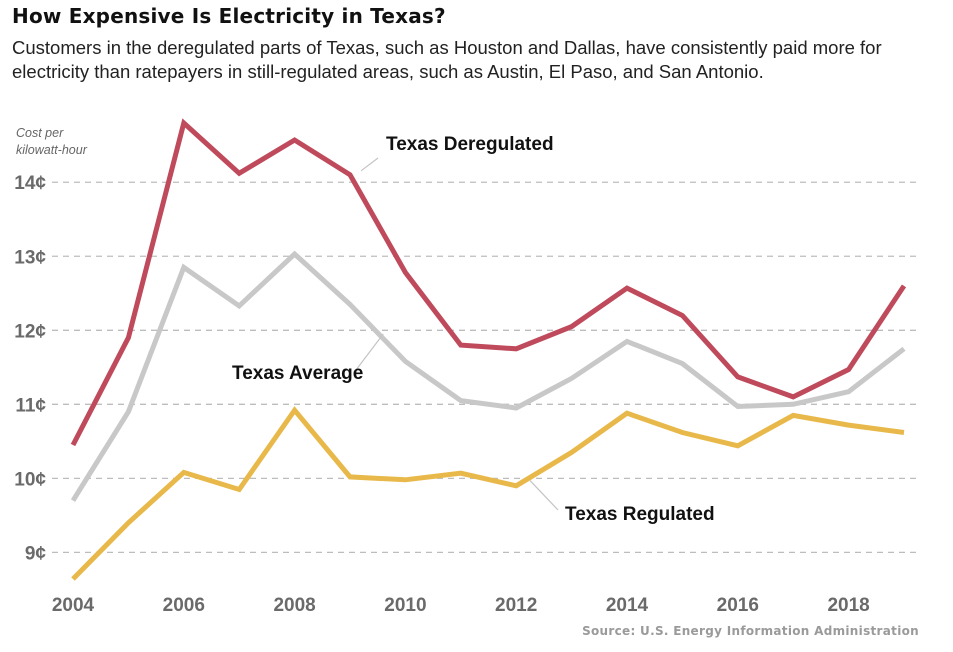  I want to click on y-tick-label-9: 9¢, so click(36, 553).